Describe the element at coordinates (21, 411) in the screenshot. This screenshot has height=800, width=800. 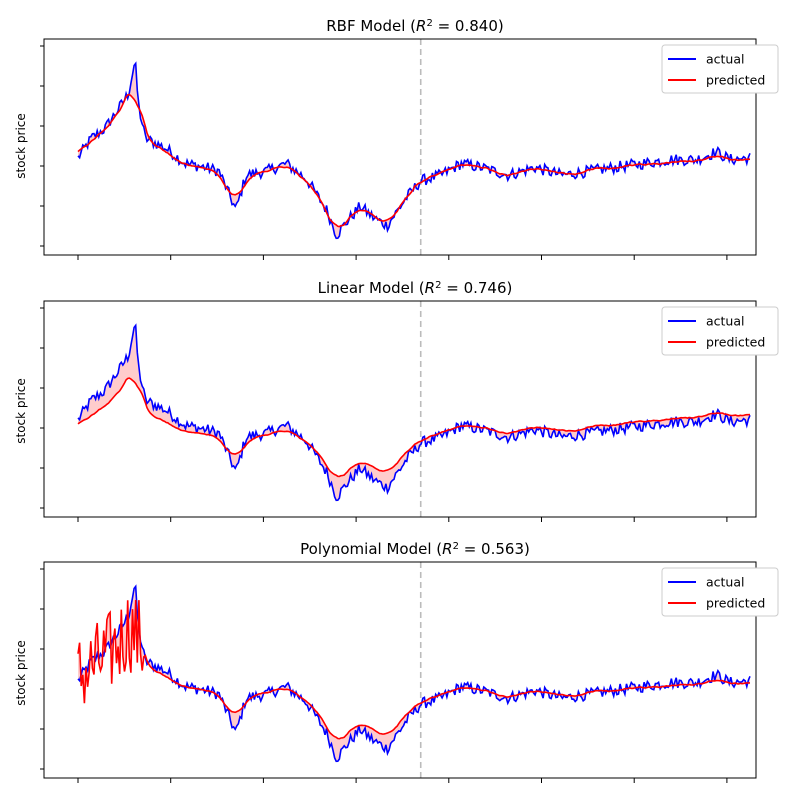
I see `y-axis-label-linear: stock price` at that location.